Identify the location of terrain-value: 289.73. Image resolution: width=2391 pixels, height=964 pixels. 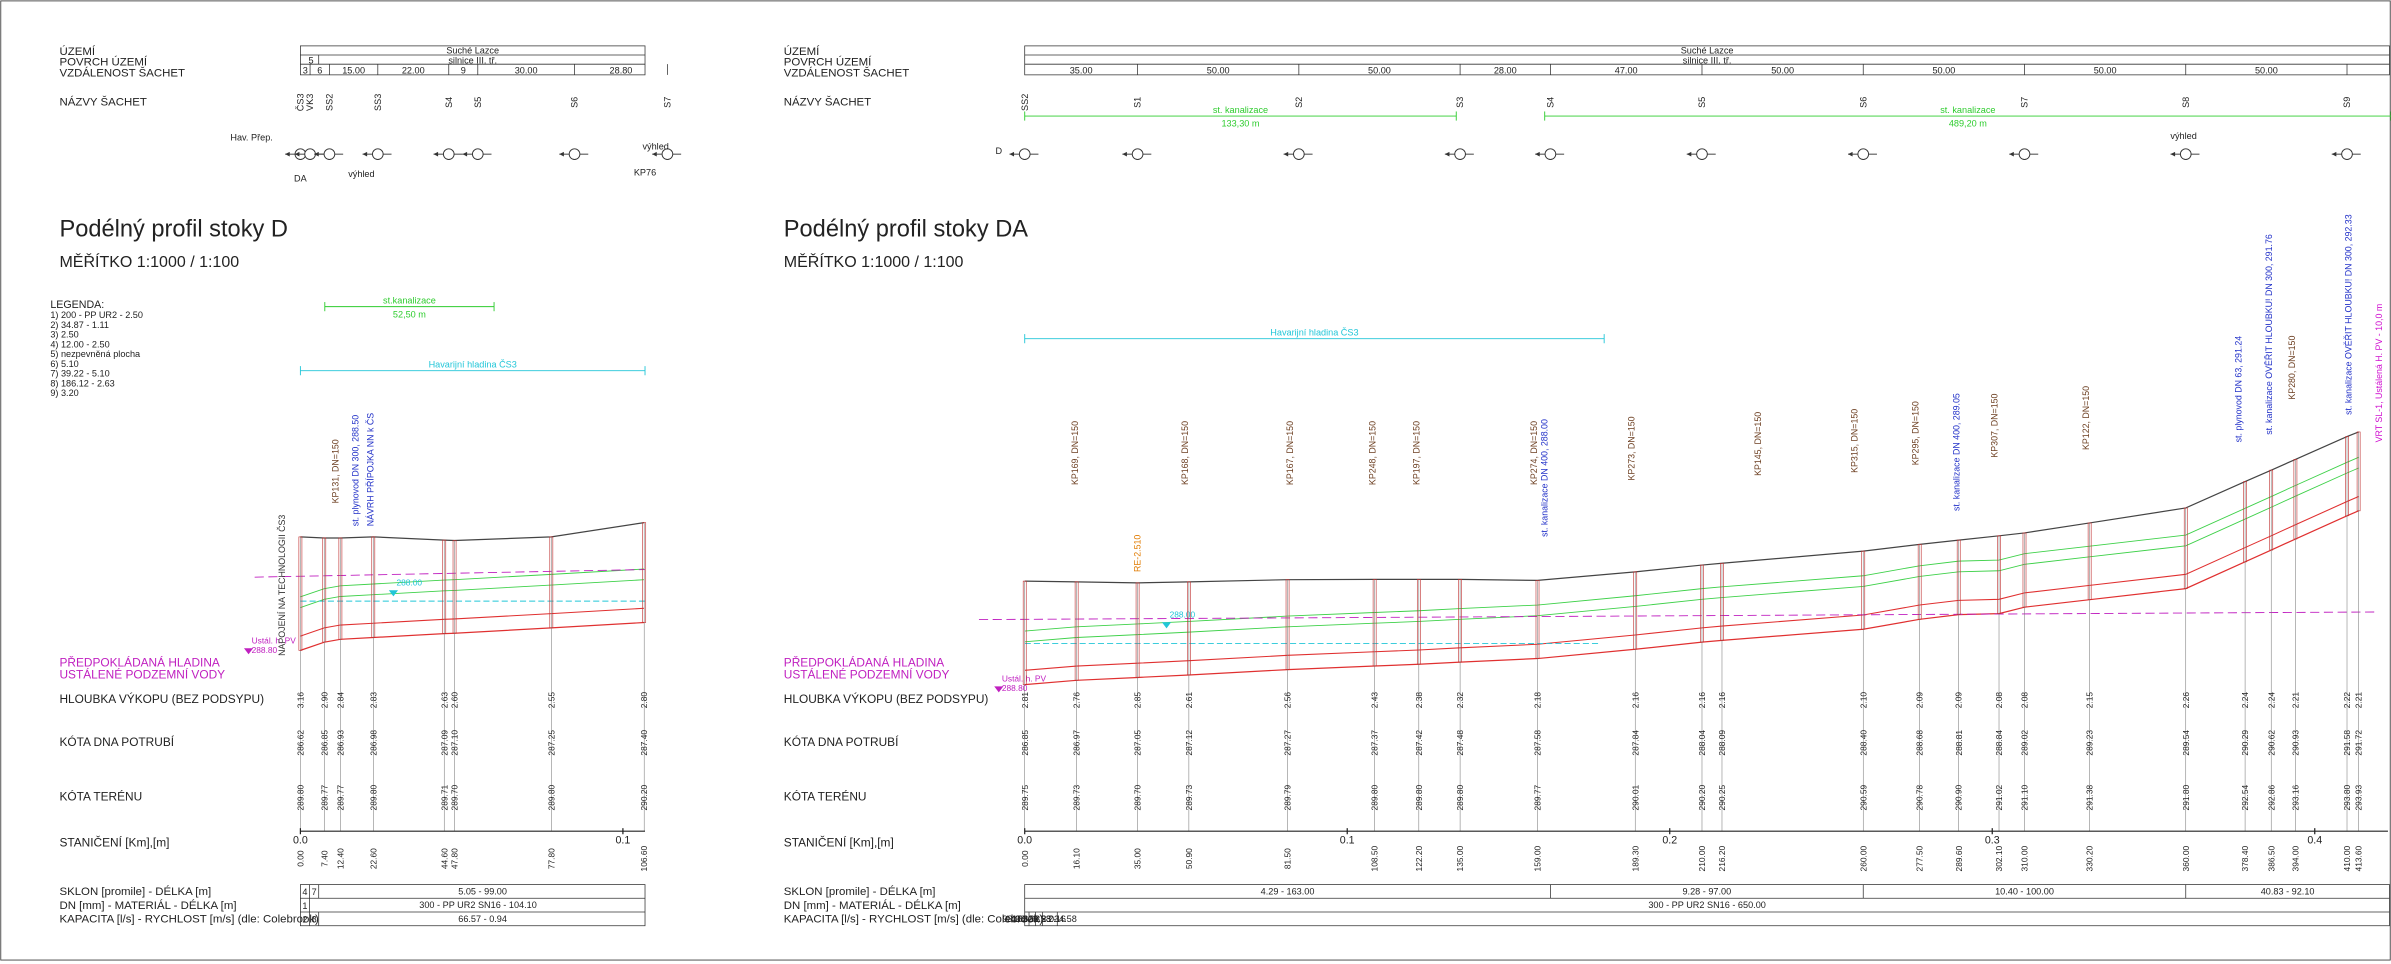
(1189, 798).